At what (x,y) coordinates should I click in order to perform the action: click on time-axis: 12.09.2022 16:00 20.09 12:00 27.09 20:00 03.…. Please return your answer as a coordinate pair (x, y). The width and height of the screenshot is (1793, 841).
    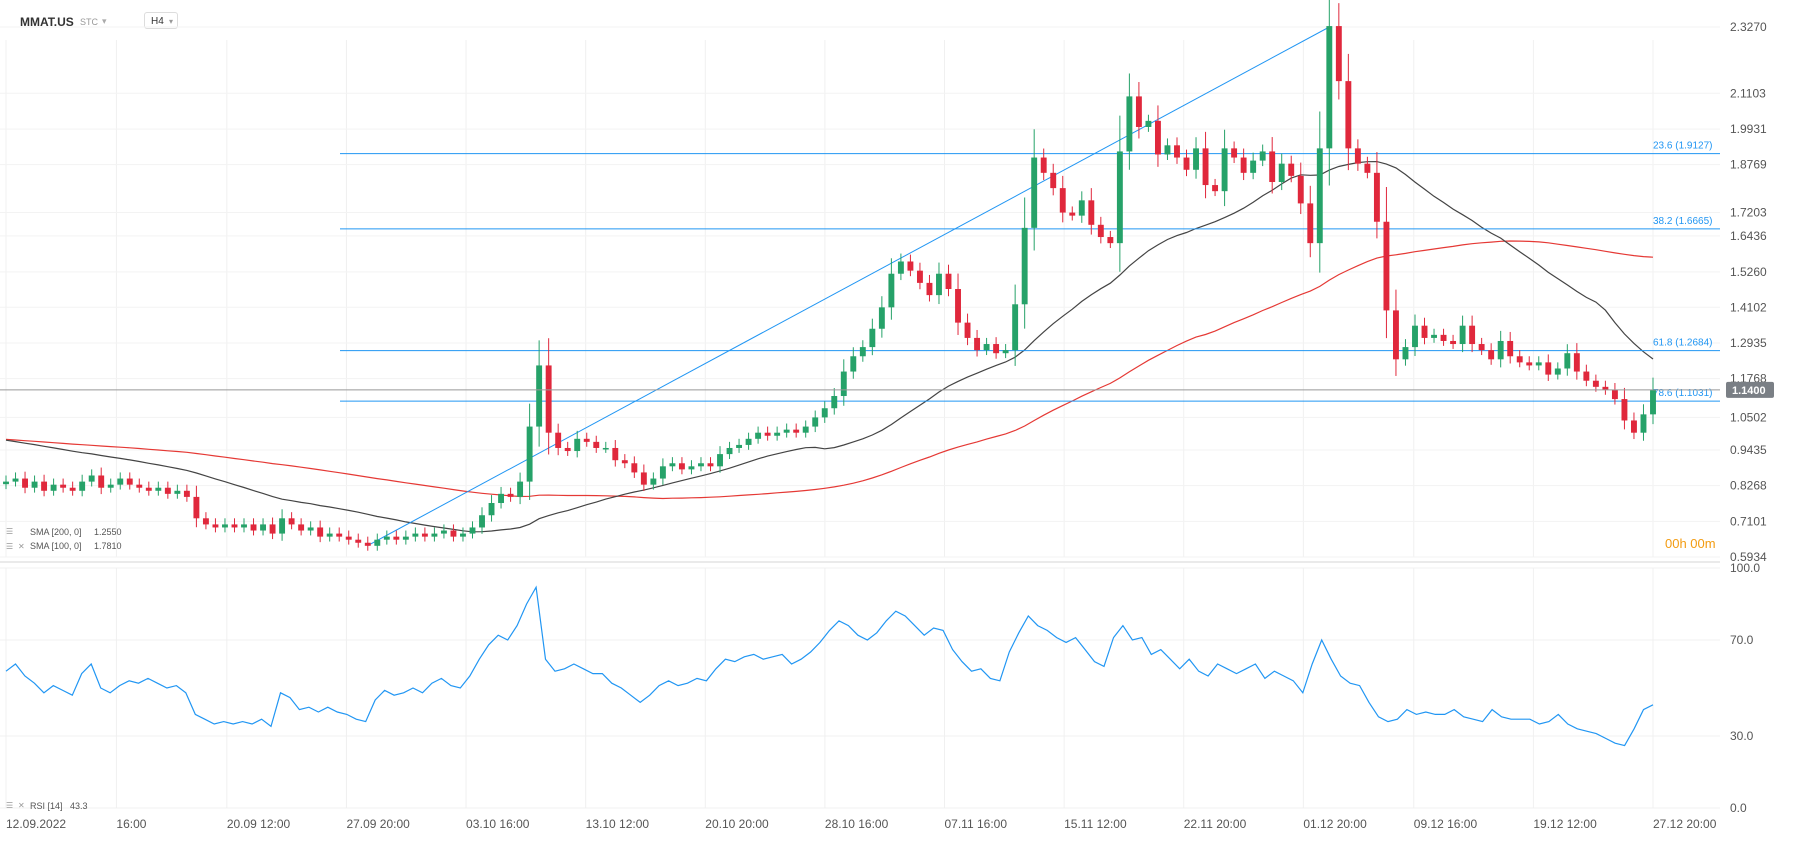
    Looking at the image, I should click on (861, 824).